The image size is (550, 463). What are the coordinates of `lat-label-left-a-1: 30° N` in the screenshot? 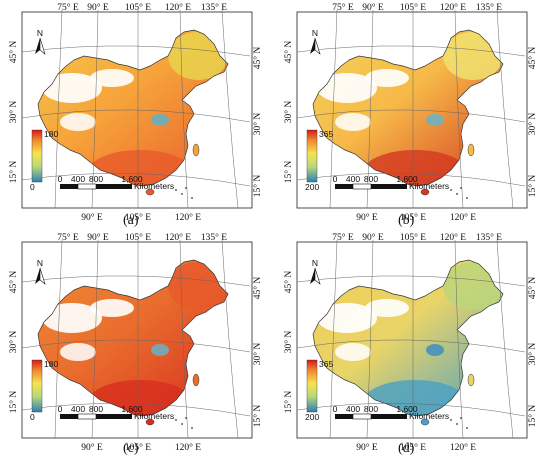 It's located at (13, 112).